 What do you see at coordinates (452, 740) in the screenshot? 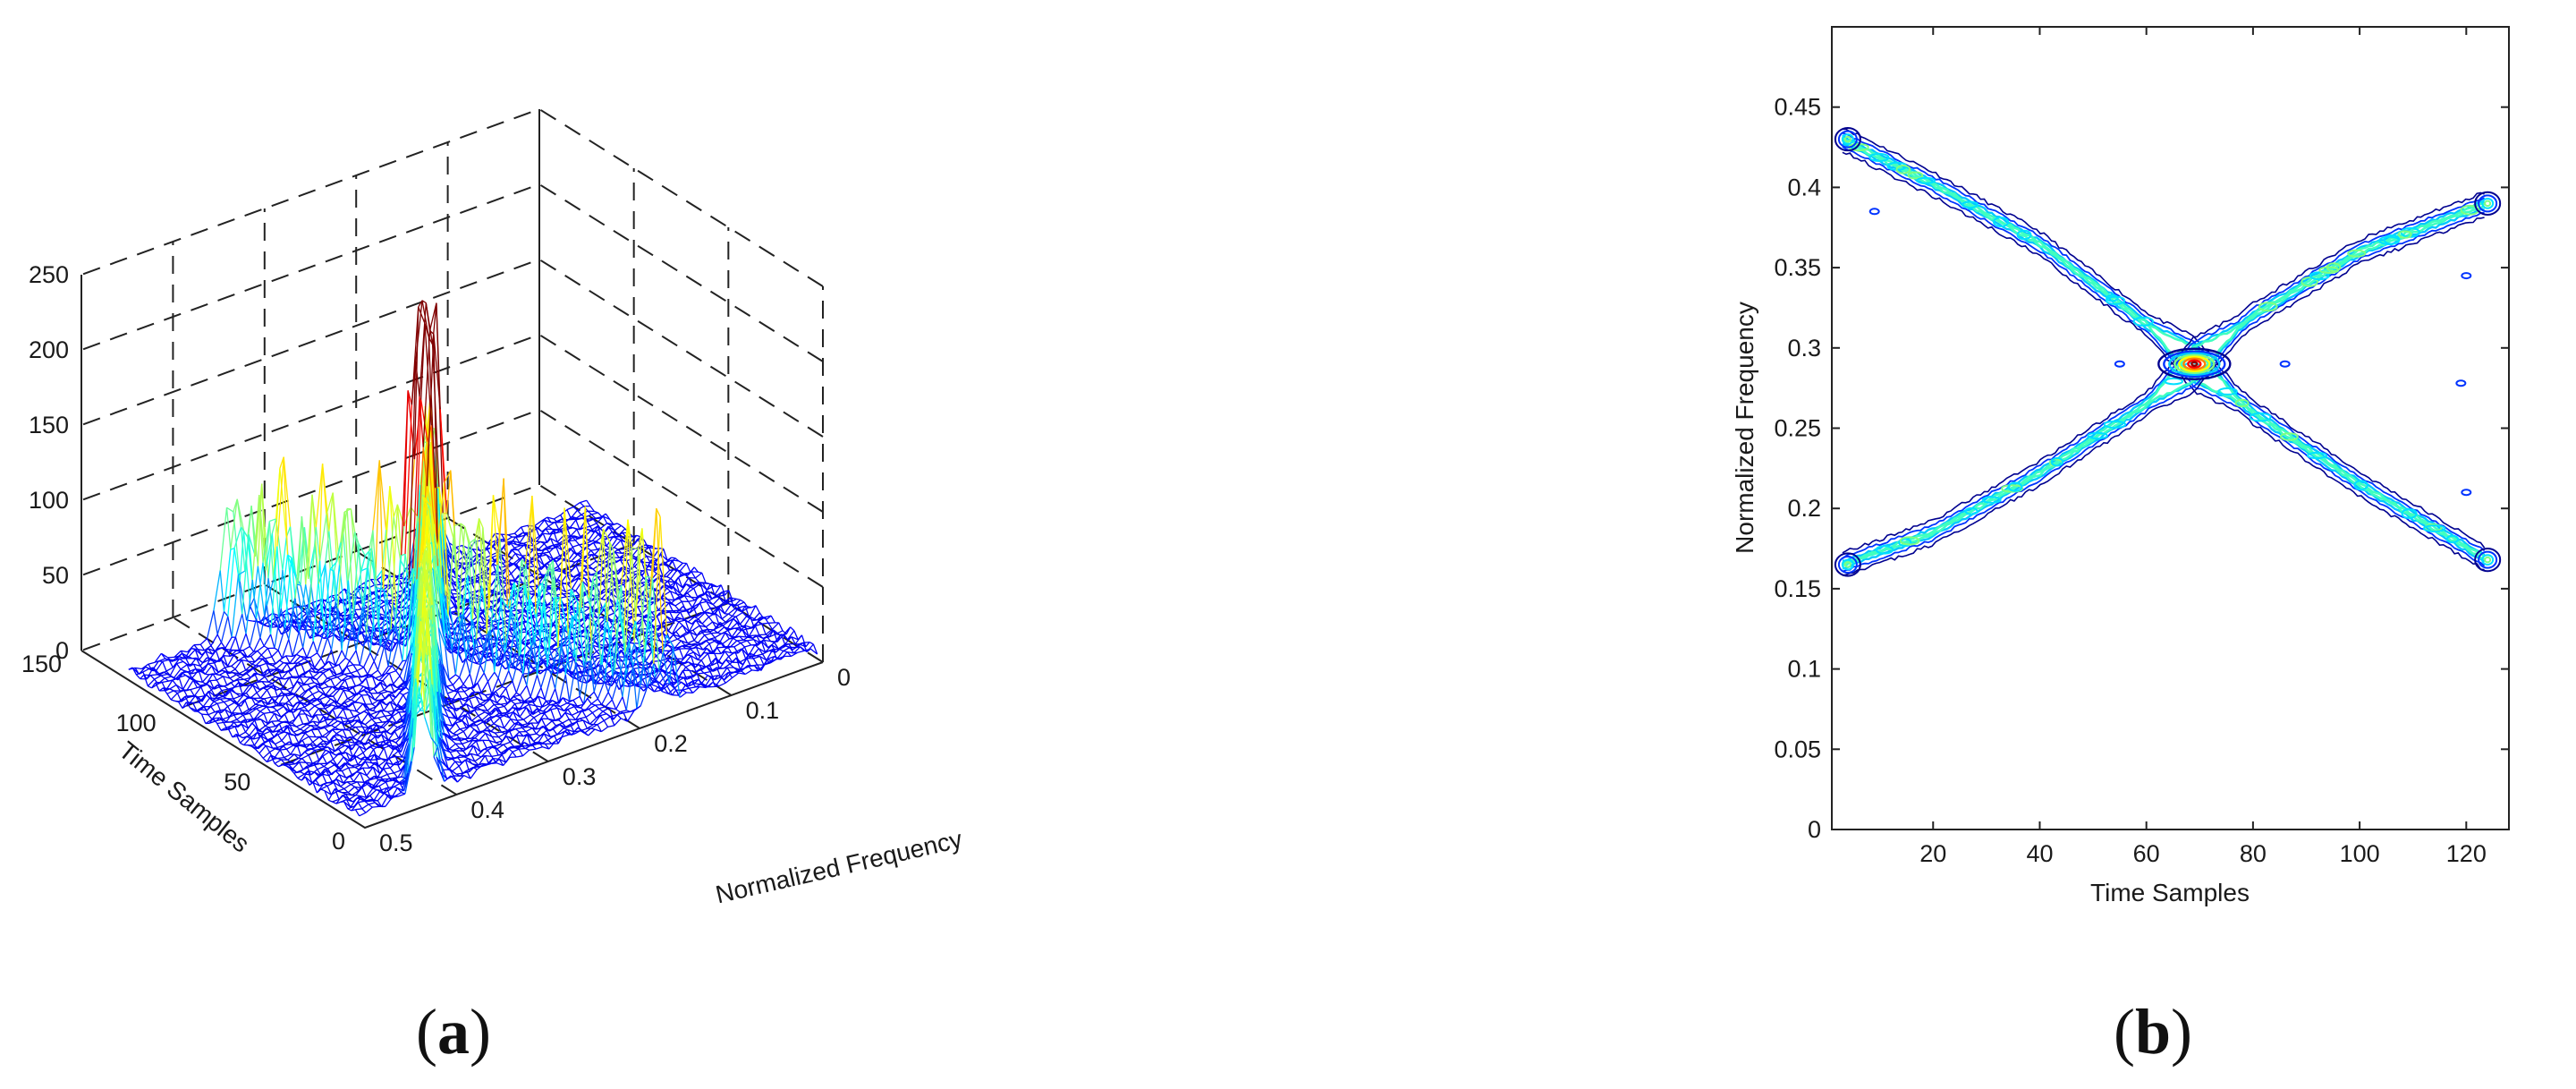
I see `base-axis-lines` at bounding box center [452, 740].